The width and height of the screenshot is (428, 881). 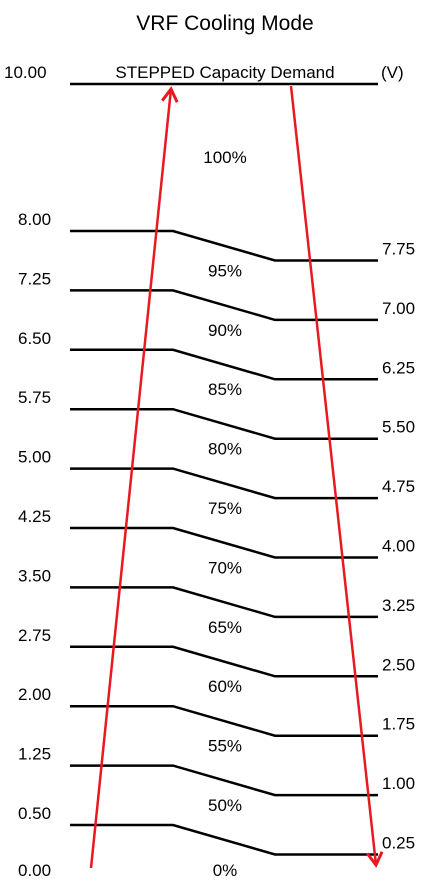 What do you see at coordinates (225, 389) in the screenshot?
I see `capacity-percent-label: 85%` at bounding box center [225, 389].